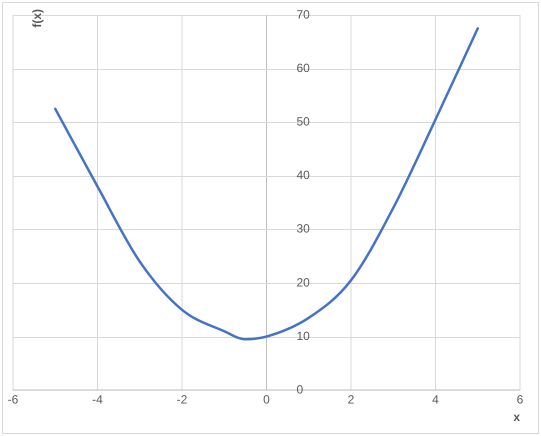 Image resolution: width=541 pixels, height=436 pixels. I want to click on x-axis-title: x, so click(516, 417).